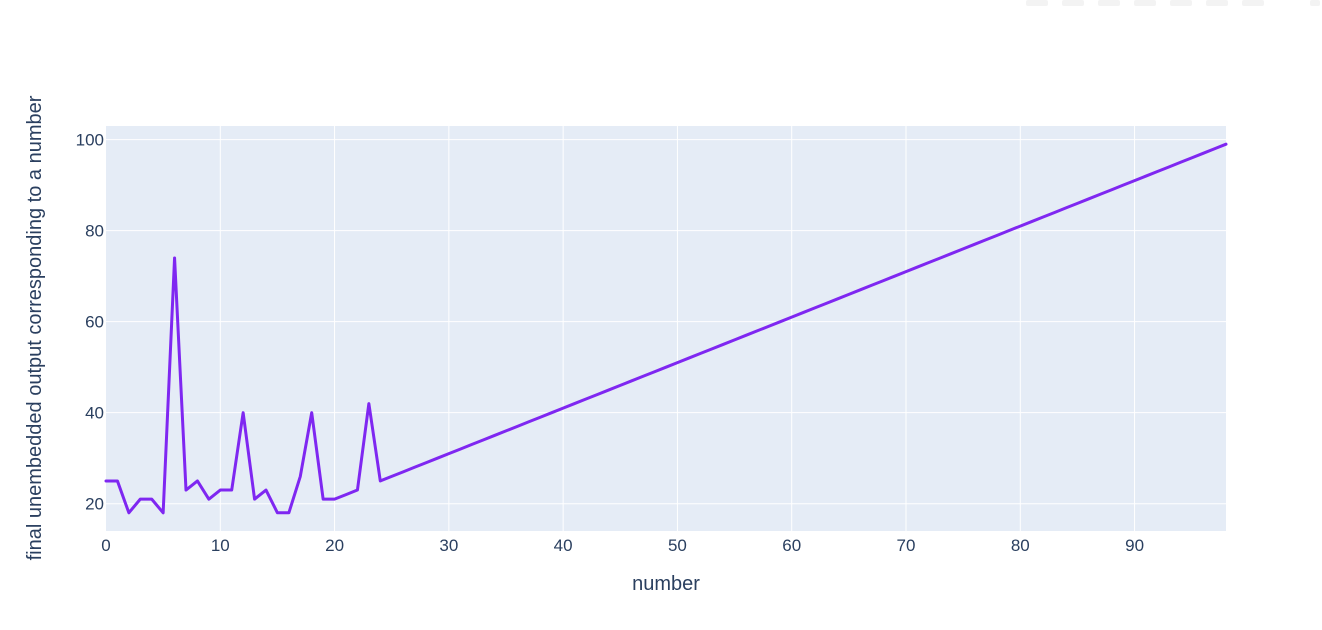 This screenshot has width=1322, height=630. I want to click on modebar, so click(1173, 3).